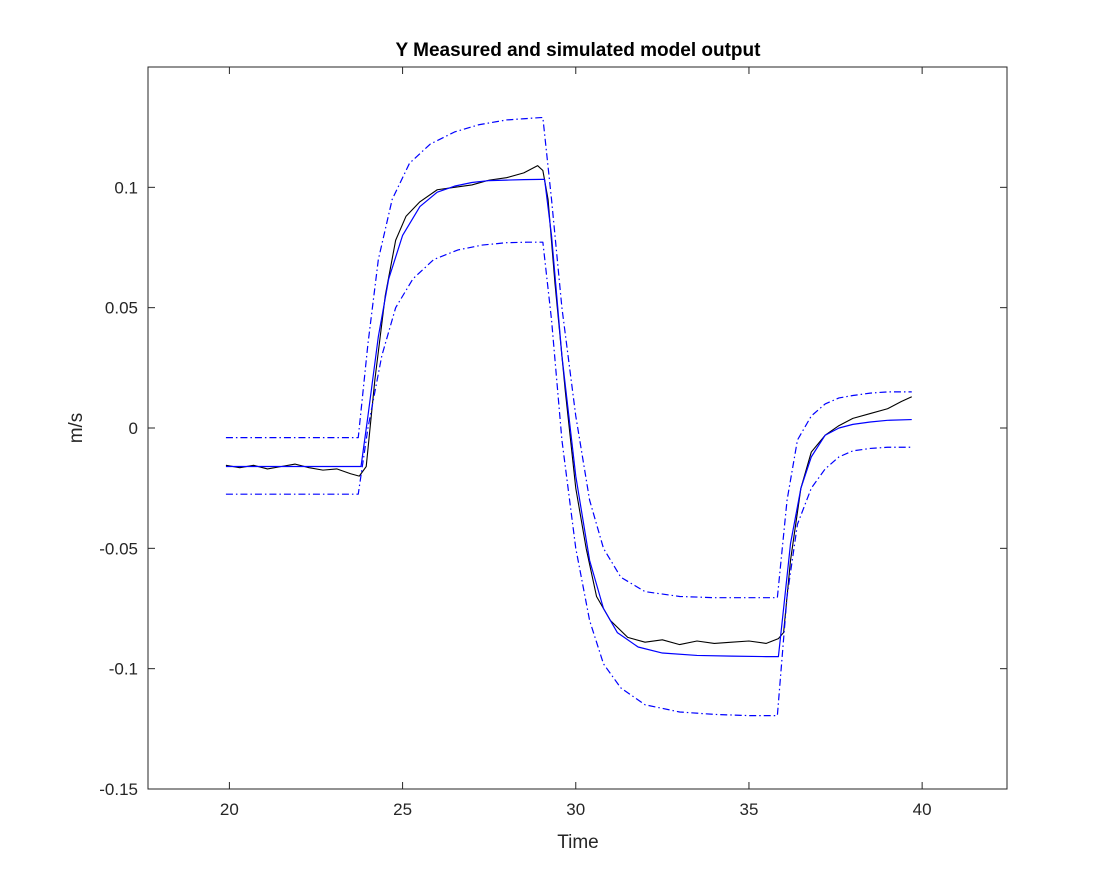 The width and height of the screenshot is (1114, 887). What do you see at coordinates (133, 428) in the screenshot?
I see `y-tick-label: 0` at bounding box center [133, 428].